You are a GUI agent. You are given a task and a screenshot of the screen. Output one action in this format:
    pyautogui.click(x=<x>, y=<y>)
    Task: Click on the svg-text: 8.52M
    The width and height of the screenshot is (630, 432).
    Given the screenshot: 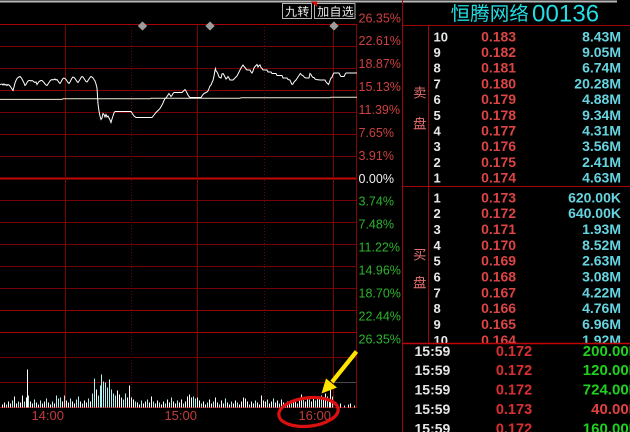 What is the action you would take?
    pyautogui.click(x=601, y=245)
    